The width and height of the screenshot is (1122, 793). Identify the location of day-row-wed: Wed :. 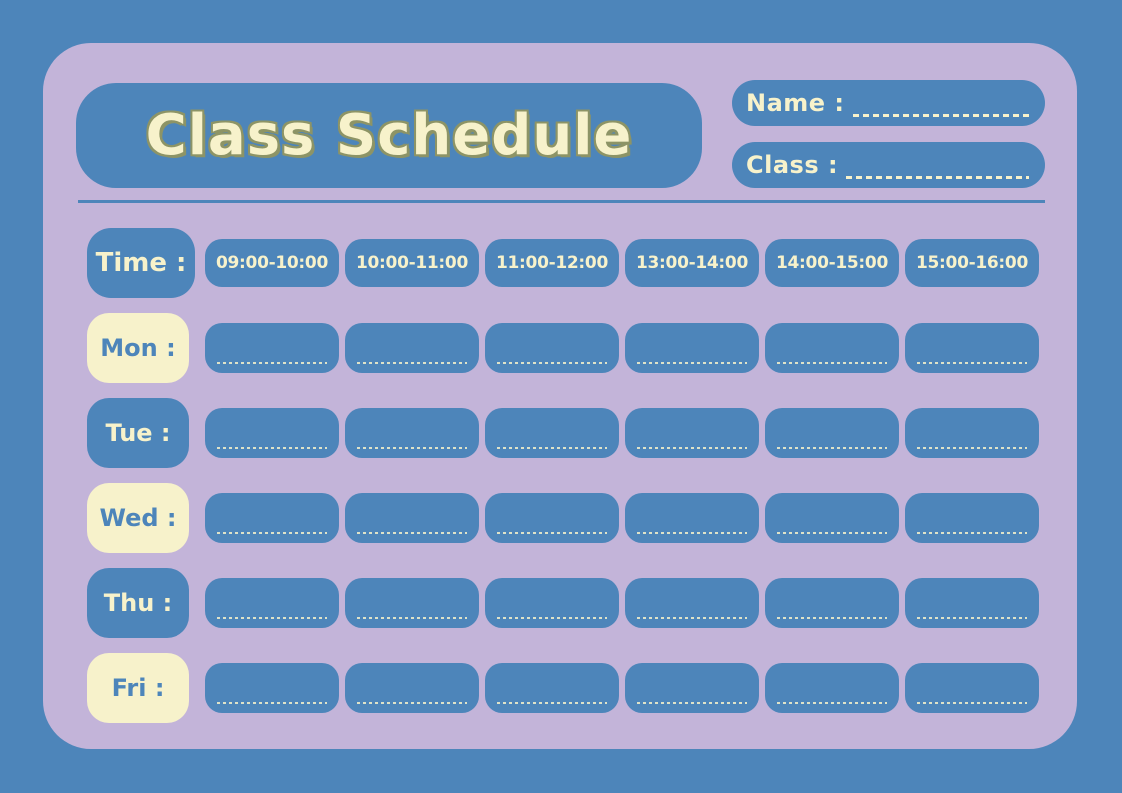
(563, 518).